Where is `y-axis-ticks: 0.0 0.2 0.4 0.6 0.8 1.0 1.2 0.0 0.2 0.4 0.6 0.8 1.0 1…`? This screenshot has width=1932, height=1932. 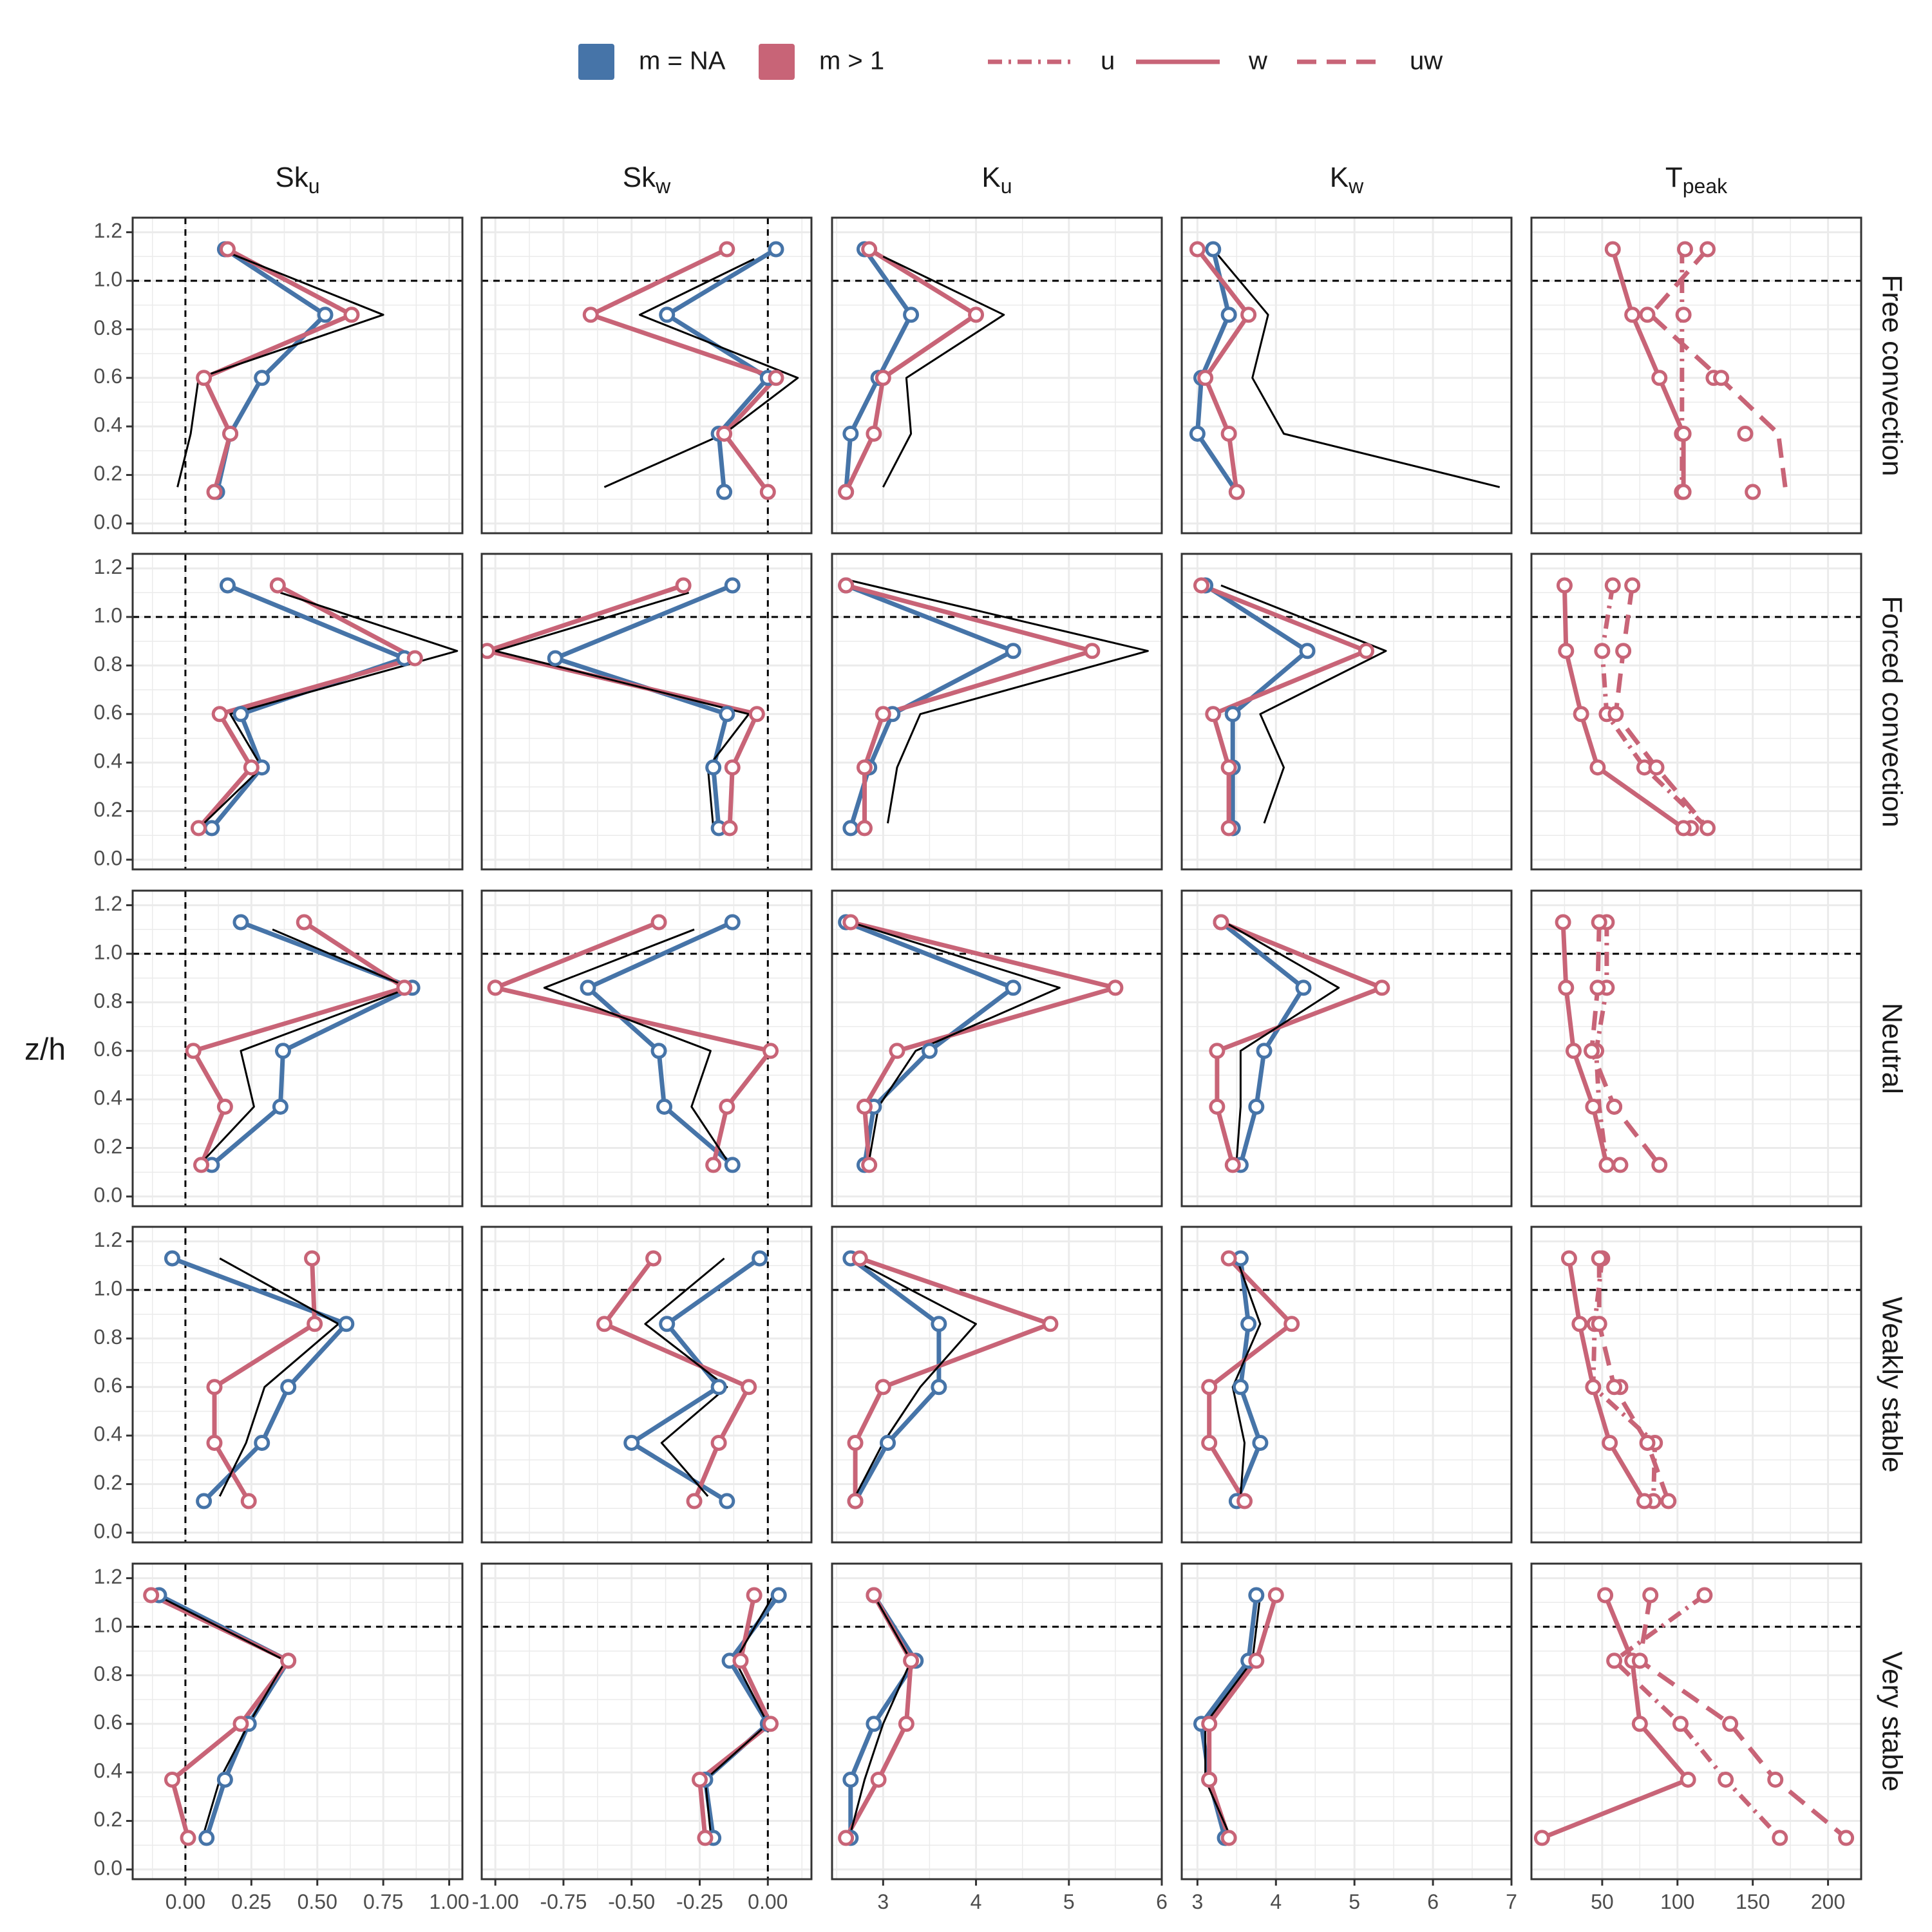 y-axis-ticks: 0.0 0.2 0.4 0.6 0.8 1.0 1.2 0.0 0.2 0.4 0.6 0.8 1.0 1… is located at coordinates (113, 1049).